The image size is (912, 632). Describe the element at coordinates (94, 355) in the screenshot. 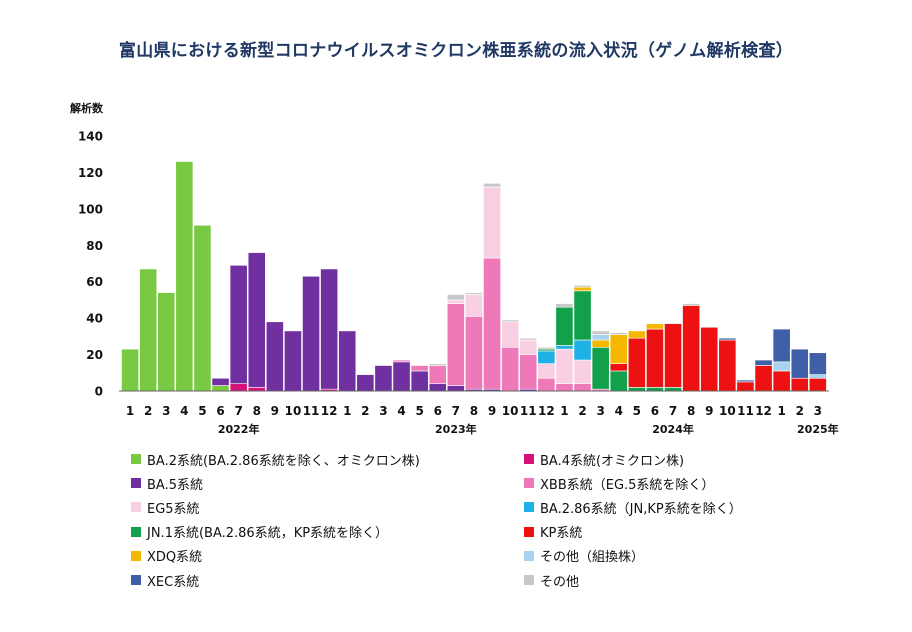

I see `y-tick-label: 20` at that location.